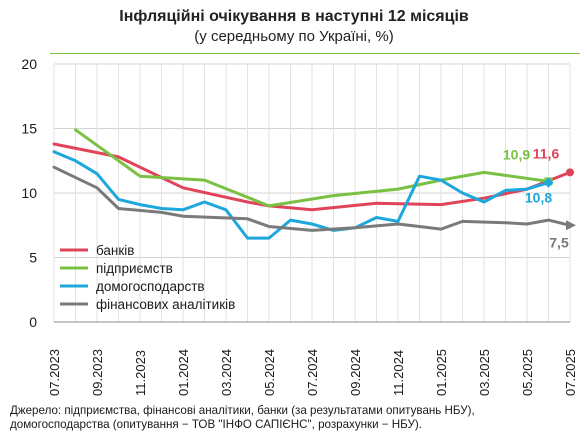  Describe the element at coordinates (226, 372) in the screenshot. I see `x-tick-label: 03.2024` at that location.